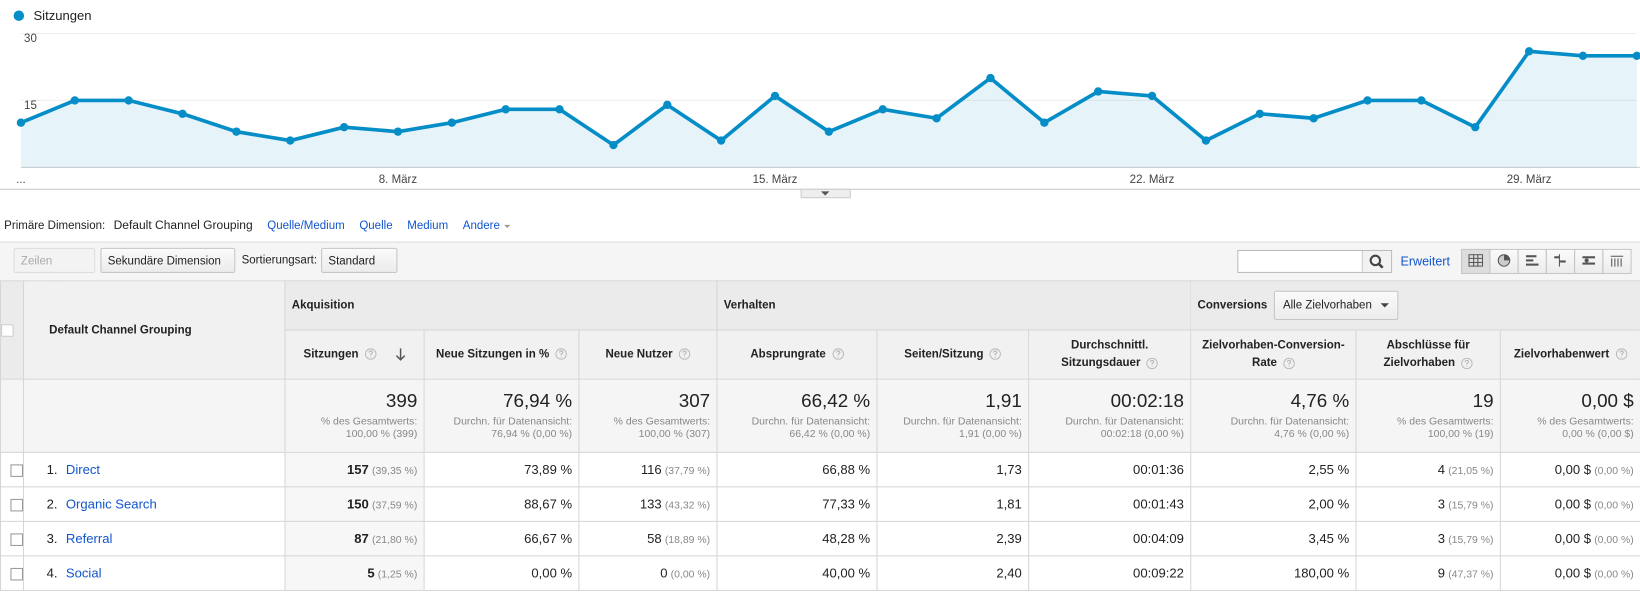  Describe the element at coordinates (401, 401) in the screenshot. I see `total-value: 399` at that location.